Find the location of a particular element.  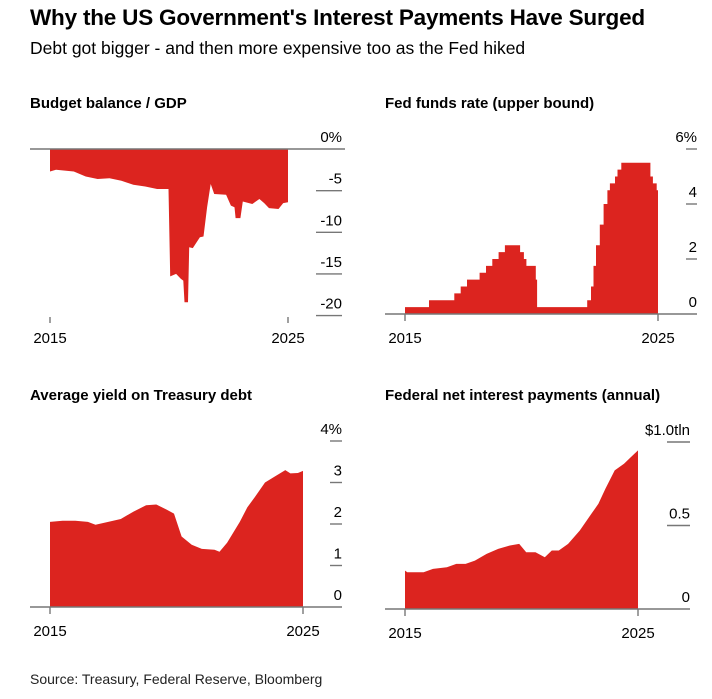

treasury-yield-x-tick-label: 2015 is located at coordinates (49, 631).